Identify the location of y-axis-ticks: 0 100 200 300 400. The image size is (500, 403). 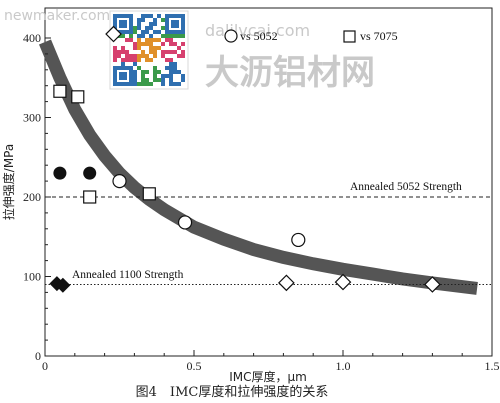
(37, 197).